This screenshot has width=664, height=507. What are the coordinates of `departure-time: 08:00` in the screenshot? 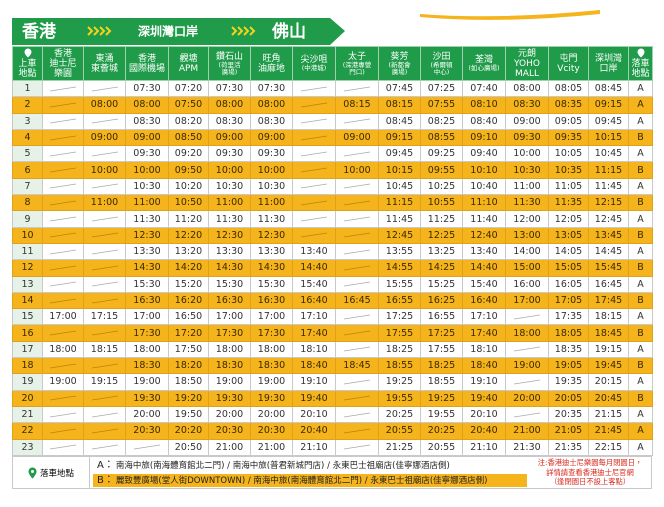 It's located at (229, 105).